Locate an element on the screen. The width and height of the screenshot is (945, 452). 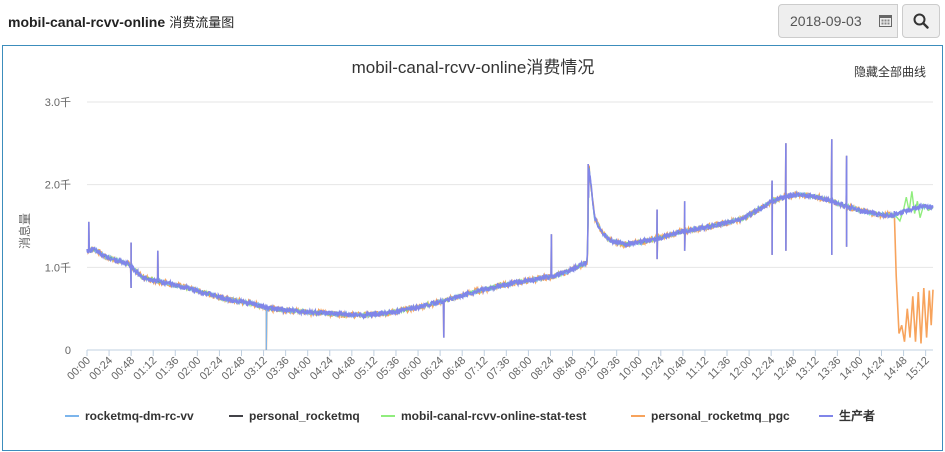
y-tick-label: 3.0千 is located at coordinates (58, 102).